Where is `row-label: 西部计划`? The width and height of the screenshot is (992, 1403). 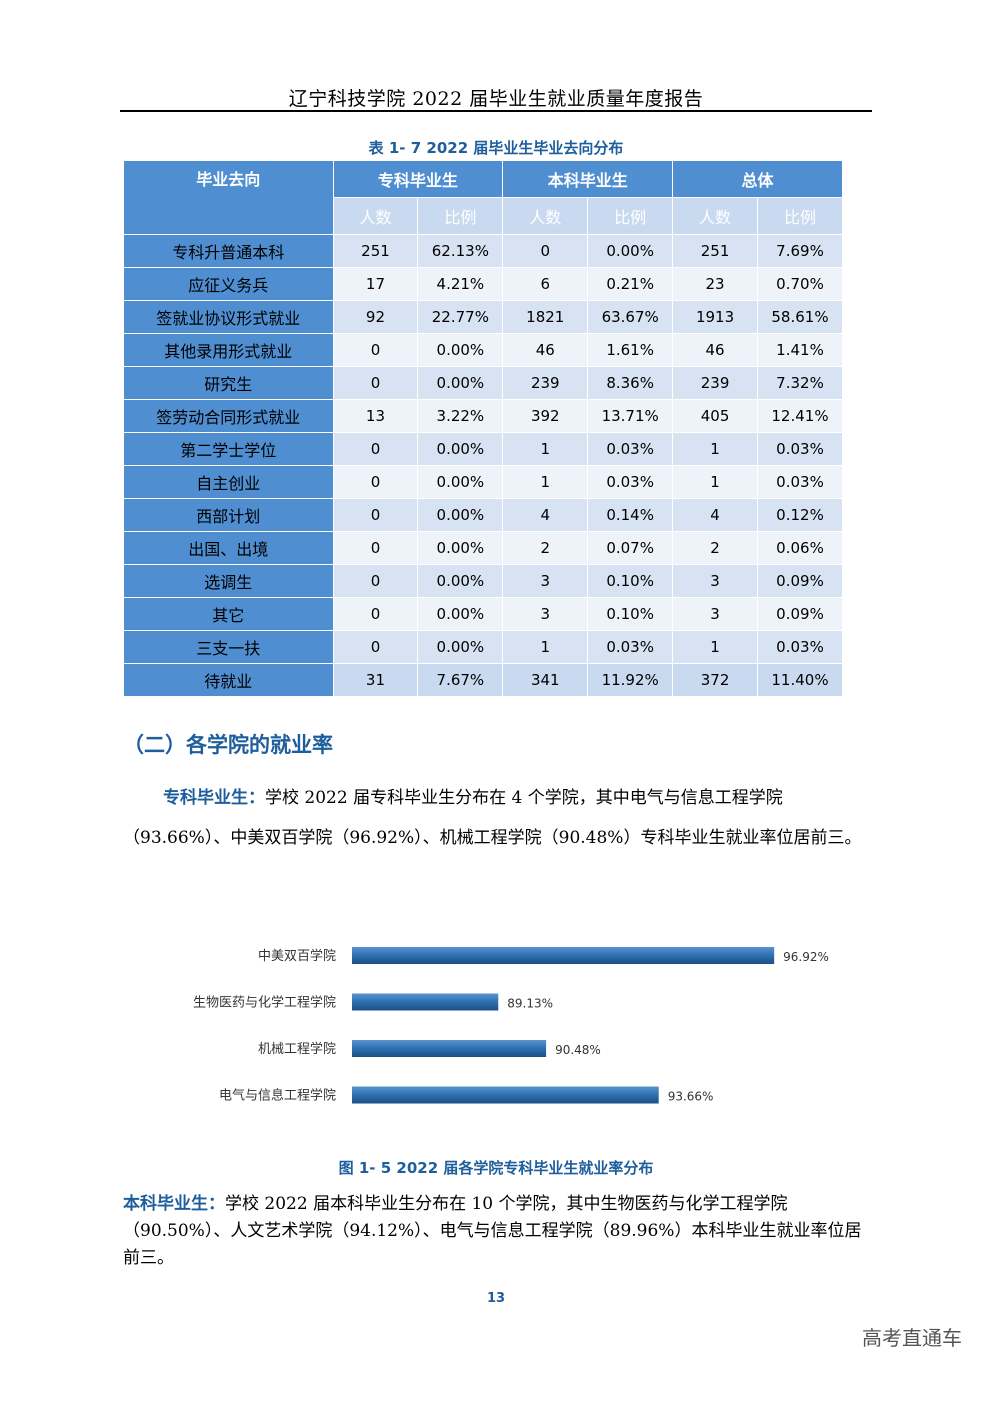
row-label: 西部计划 is located at coordinates (228, 515).